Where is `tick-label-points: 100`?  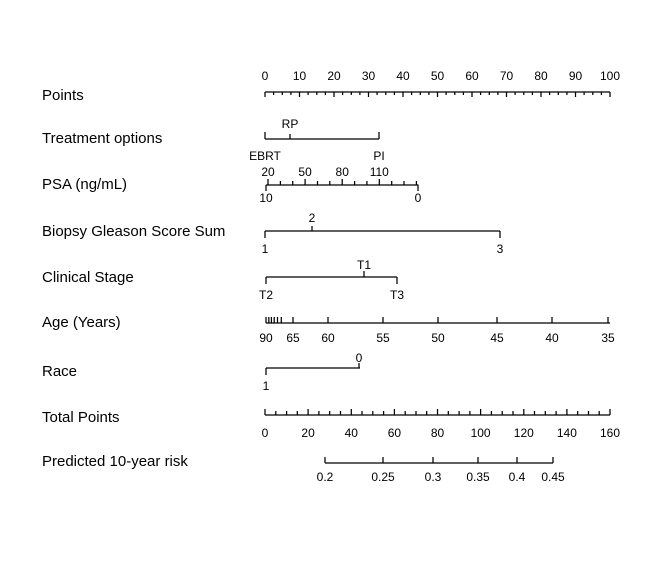
tick-label-points: 100 is located at coordinates (610, 76).